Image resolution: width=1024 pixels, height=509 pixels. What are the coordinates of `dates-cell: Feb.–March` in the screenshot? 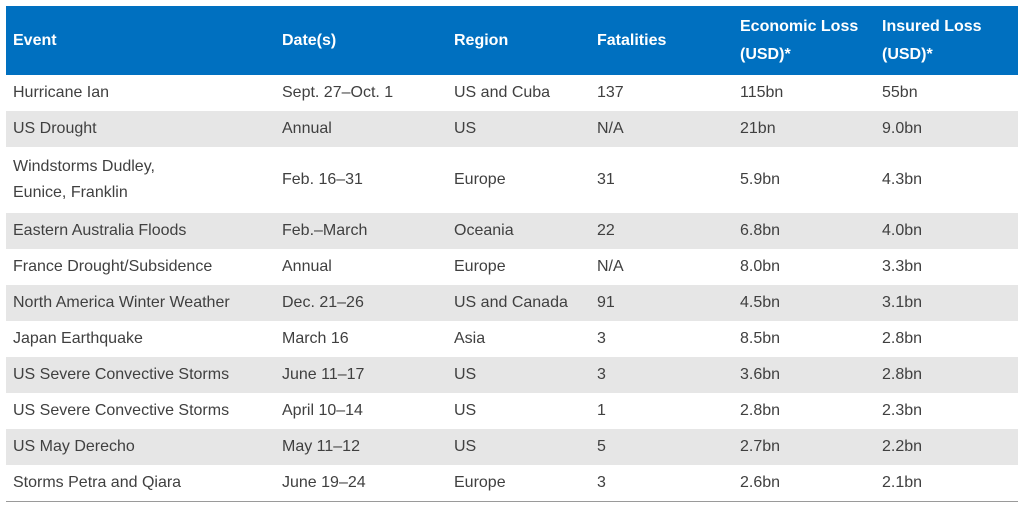 It's located at (361, 231).